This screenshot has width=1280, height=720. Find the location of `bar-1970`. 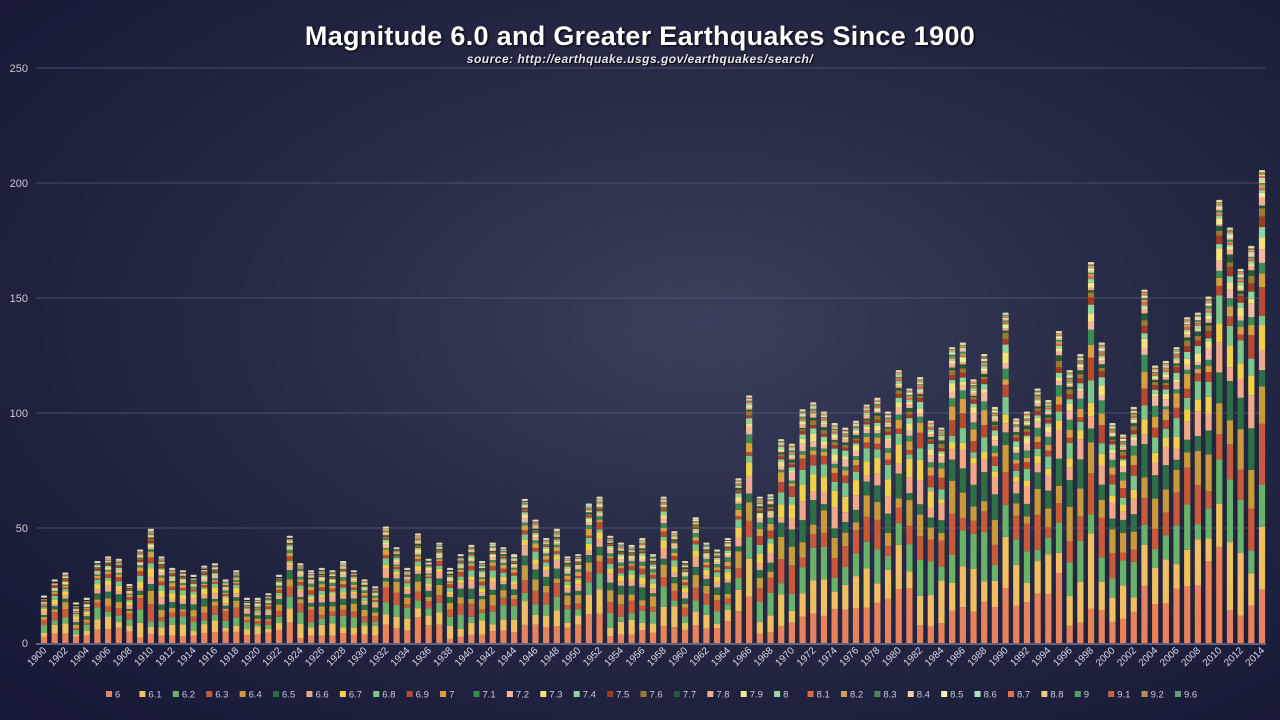

bar-1970 is located at coordinates (791, 543).